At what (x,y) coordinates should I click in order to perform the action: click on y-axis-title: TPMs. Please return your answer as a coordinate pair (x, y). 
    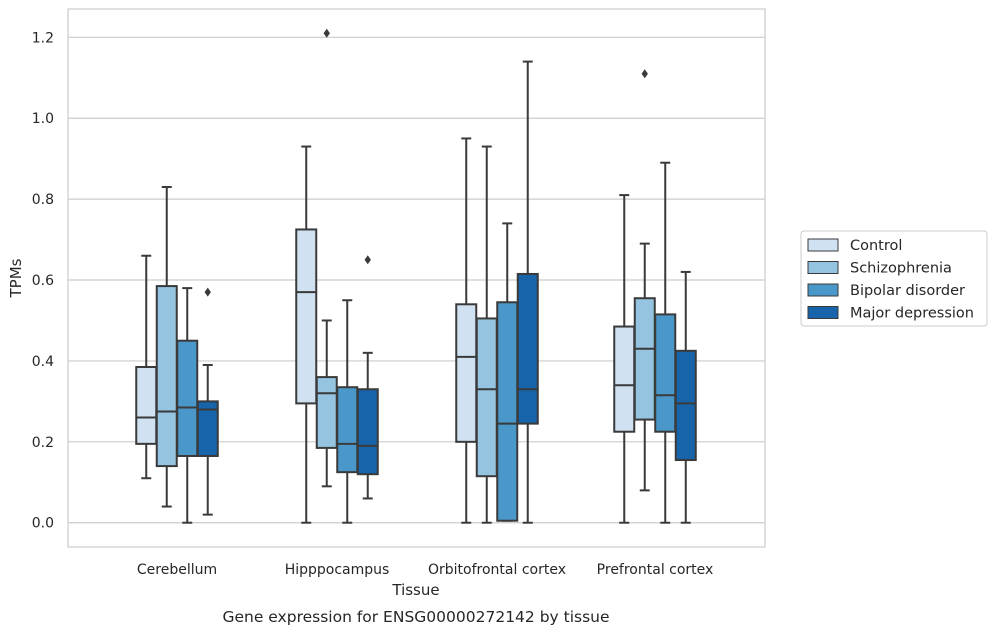
    Looking at the image, I should click on (16, 278).